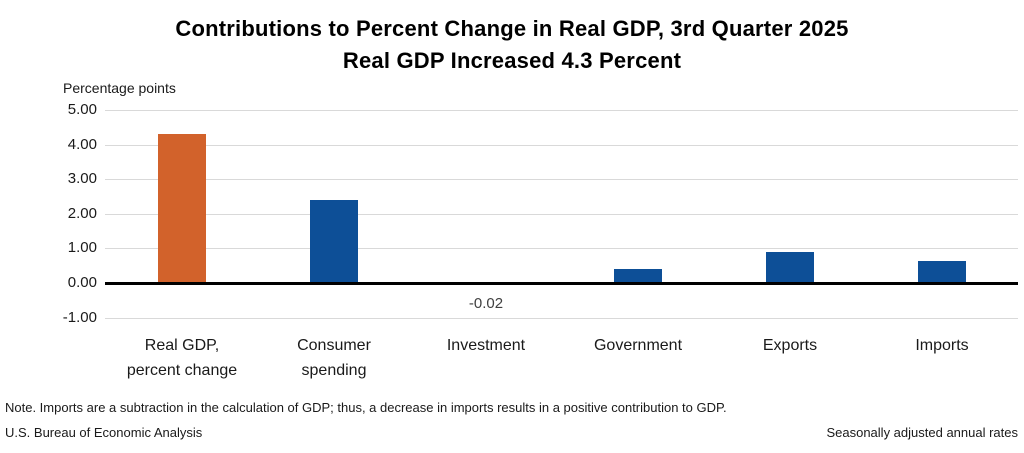  Describe the element at coordinates (561, 145) in the screenshot. I see `gridline-4.00` at that location.